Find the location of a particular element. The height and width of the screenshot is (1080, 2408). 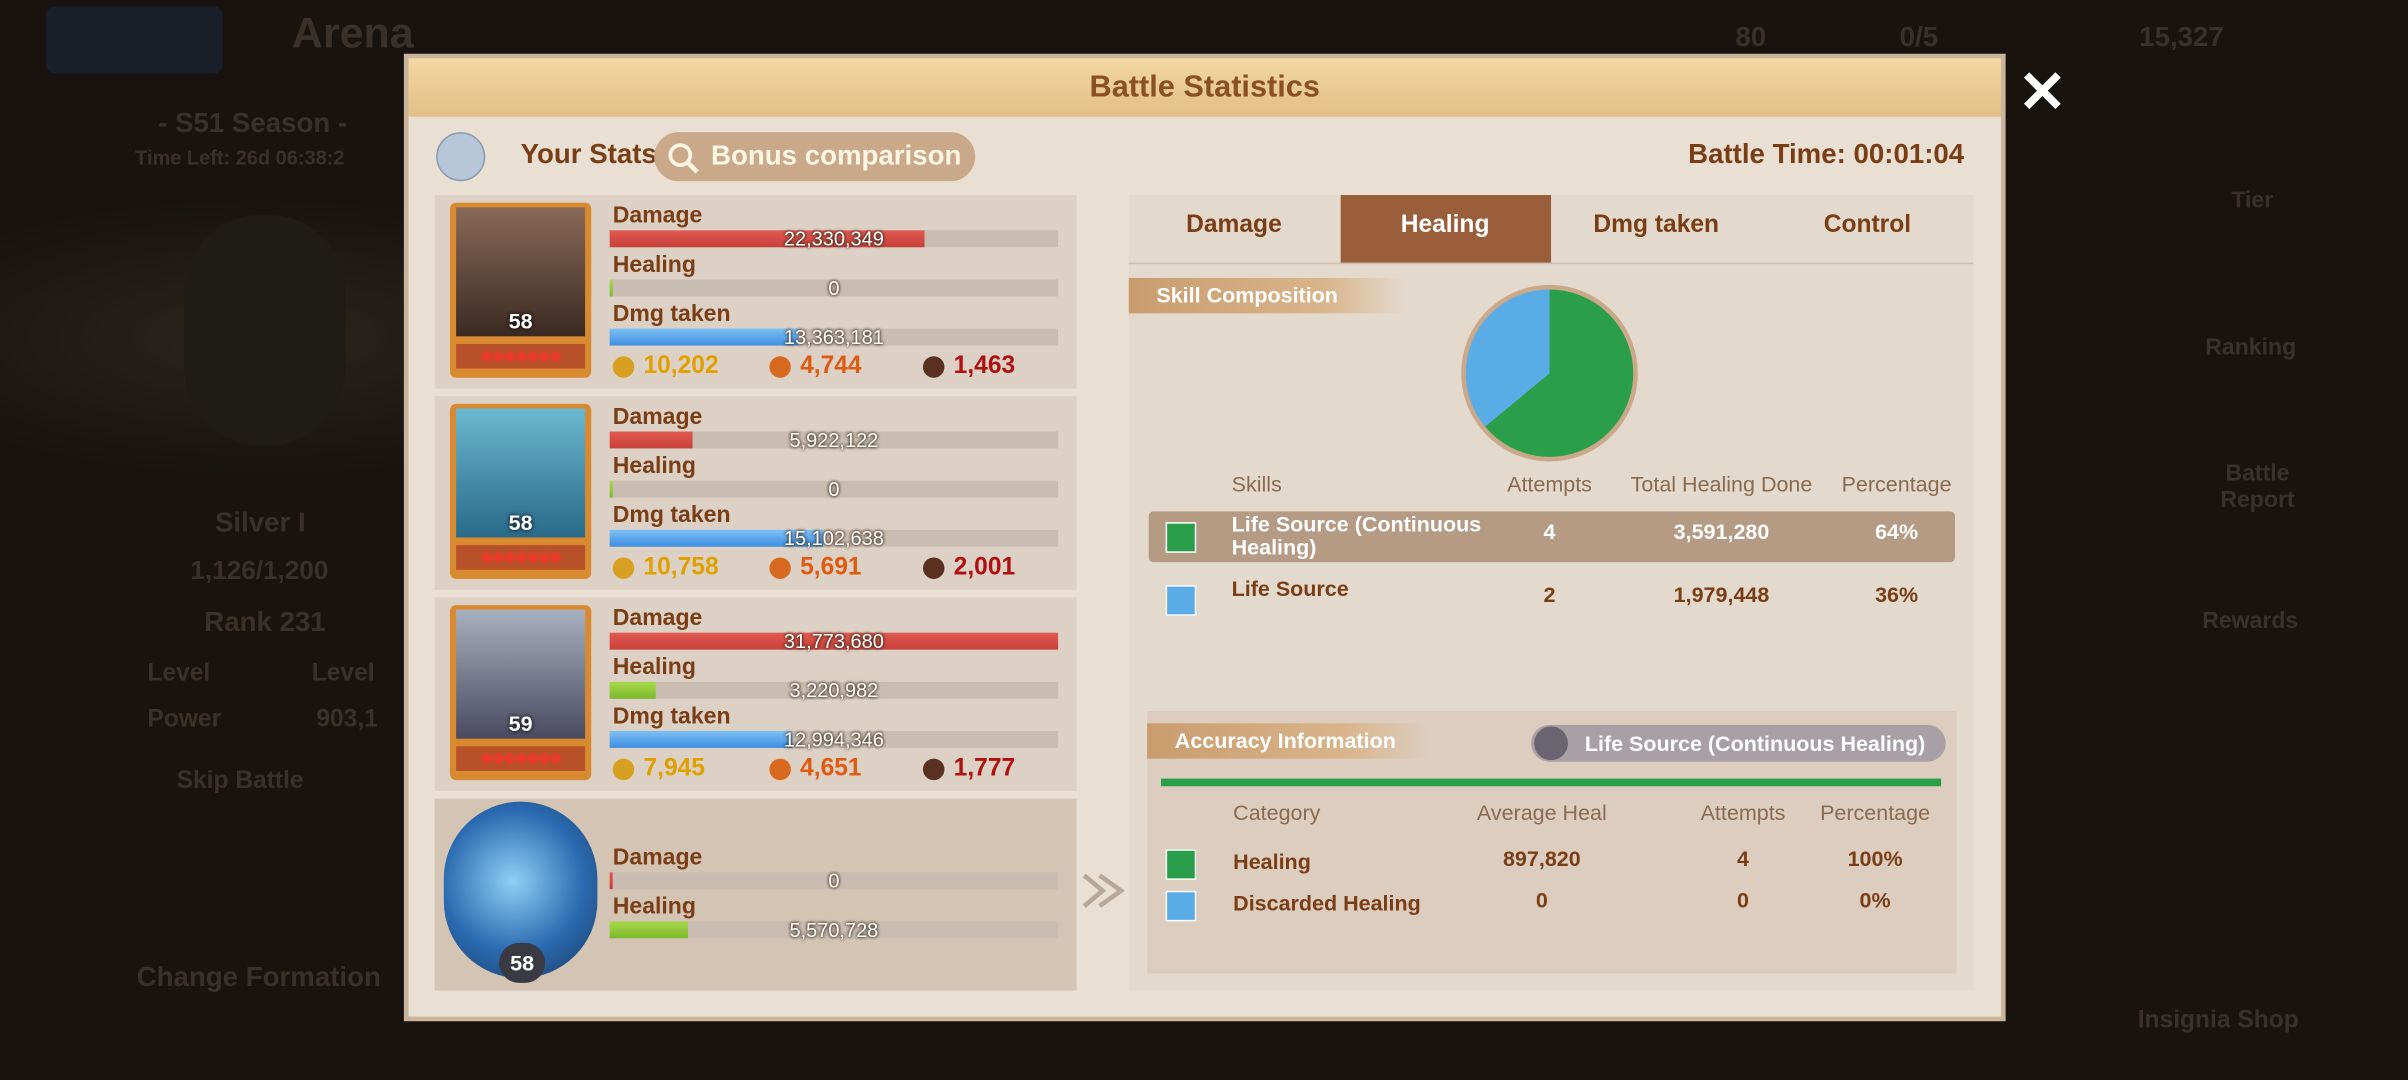

counter-value: 7,945 is located at coordinates (674, 768).